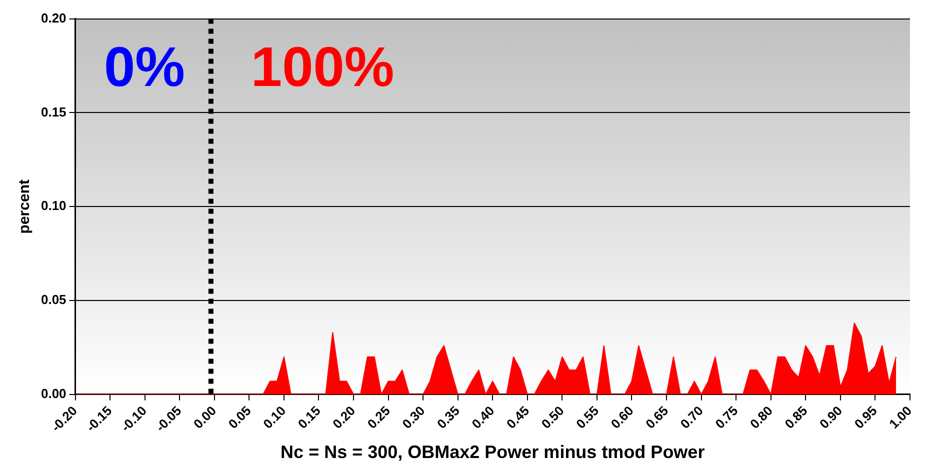 The height and width of the screenshot is (476, 932). Describe the element at coordinates (761, 417) in the screenshot. I see `x-tick-label: 0.80` at that location.